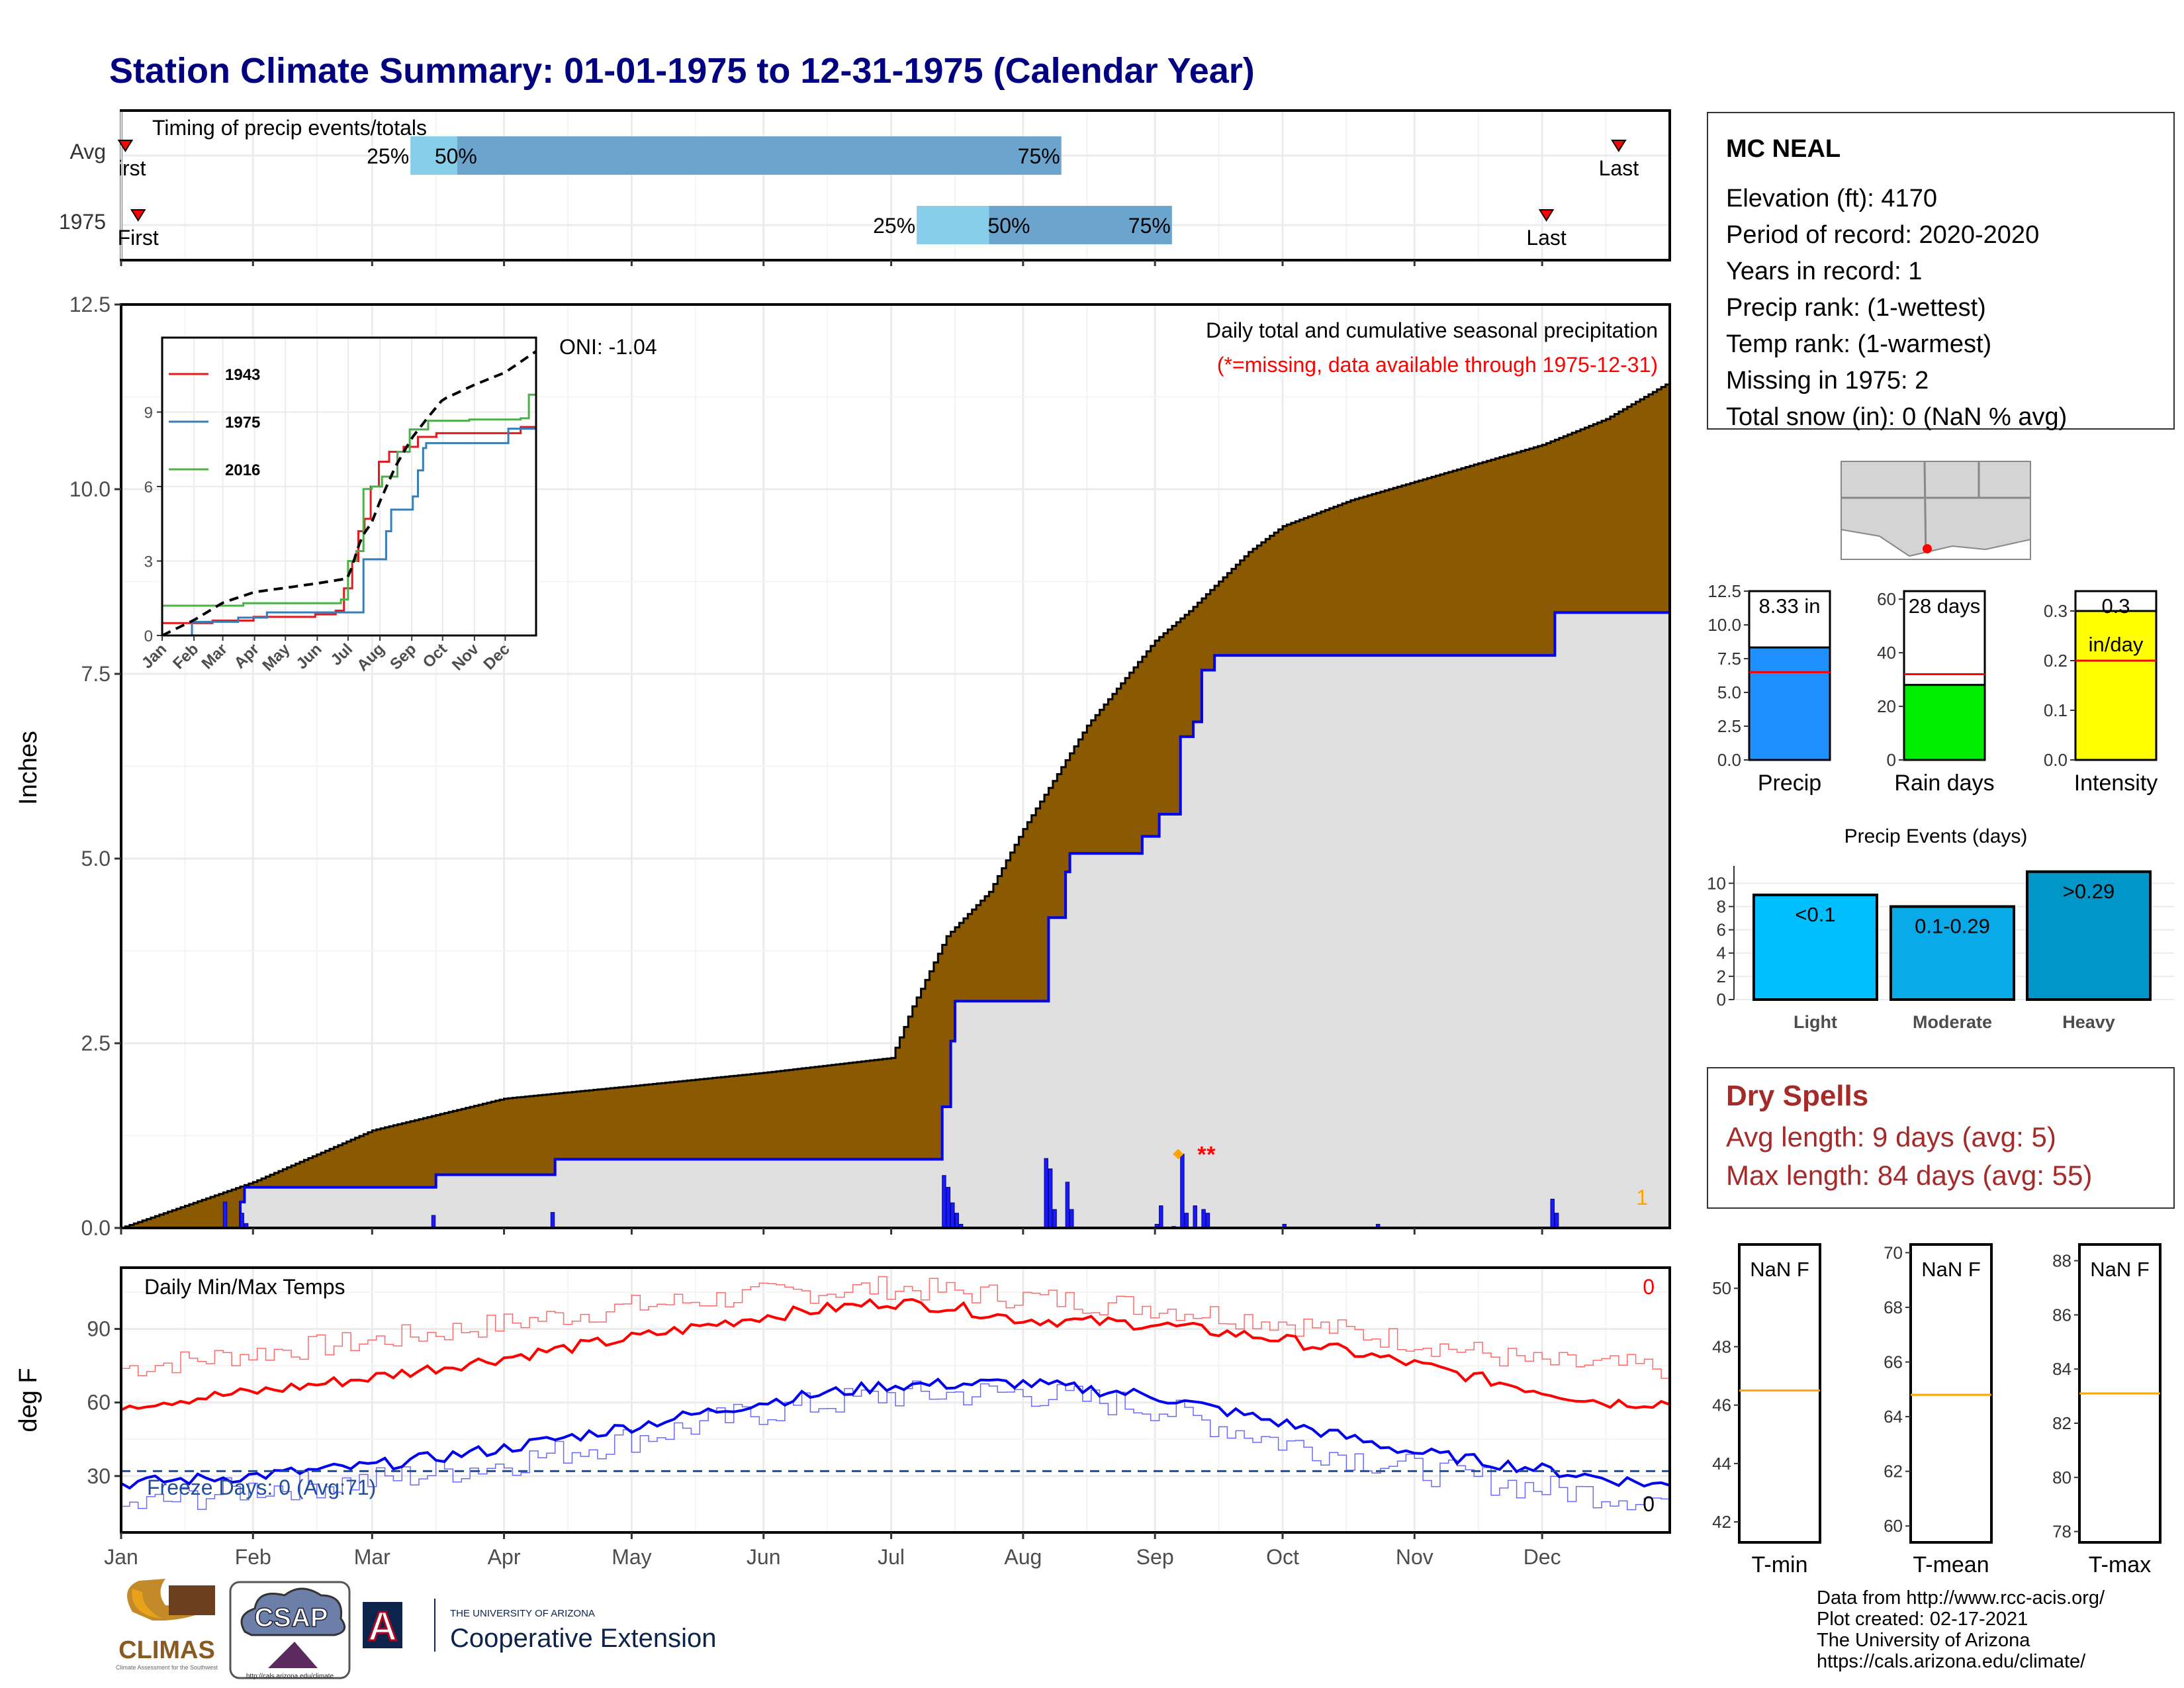 Image resolution: width=2184 pixels, height=1688 pixels. What do you see at coordinates (1923, 1640) in the screenshot?
I see `footer-line-university: The University of Arizona` at bounding box center [1923, 1640].